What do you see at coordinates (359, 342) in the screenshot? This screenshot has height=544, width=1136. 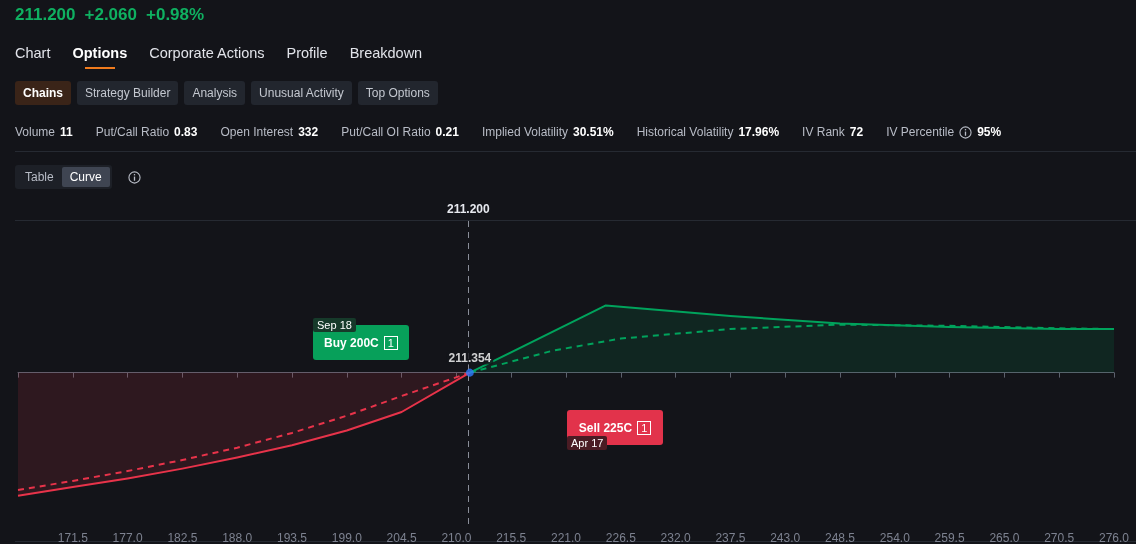 I see `annotation: Buy 200C 1` at bounding box center [359, 342].